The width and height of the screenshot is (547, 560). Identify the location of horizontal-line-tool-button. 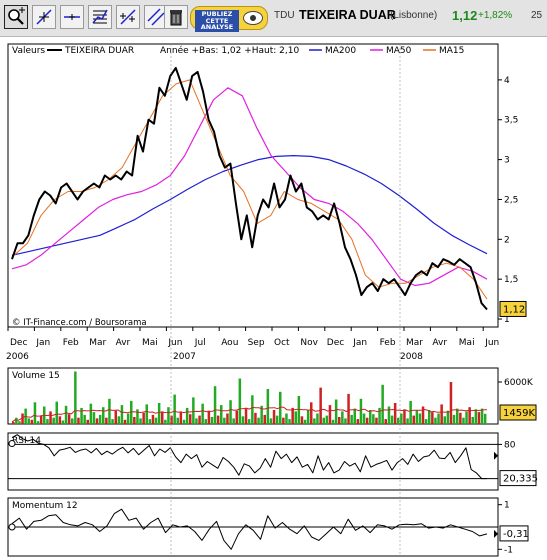
(72, 17).